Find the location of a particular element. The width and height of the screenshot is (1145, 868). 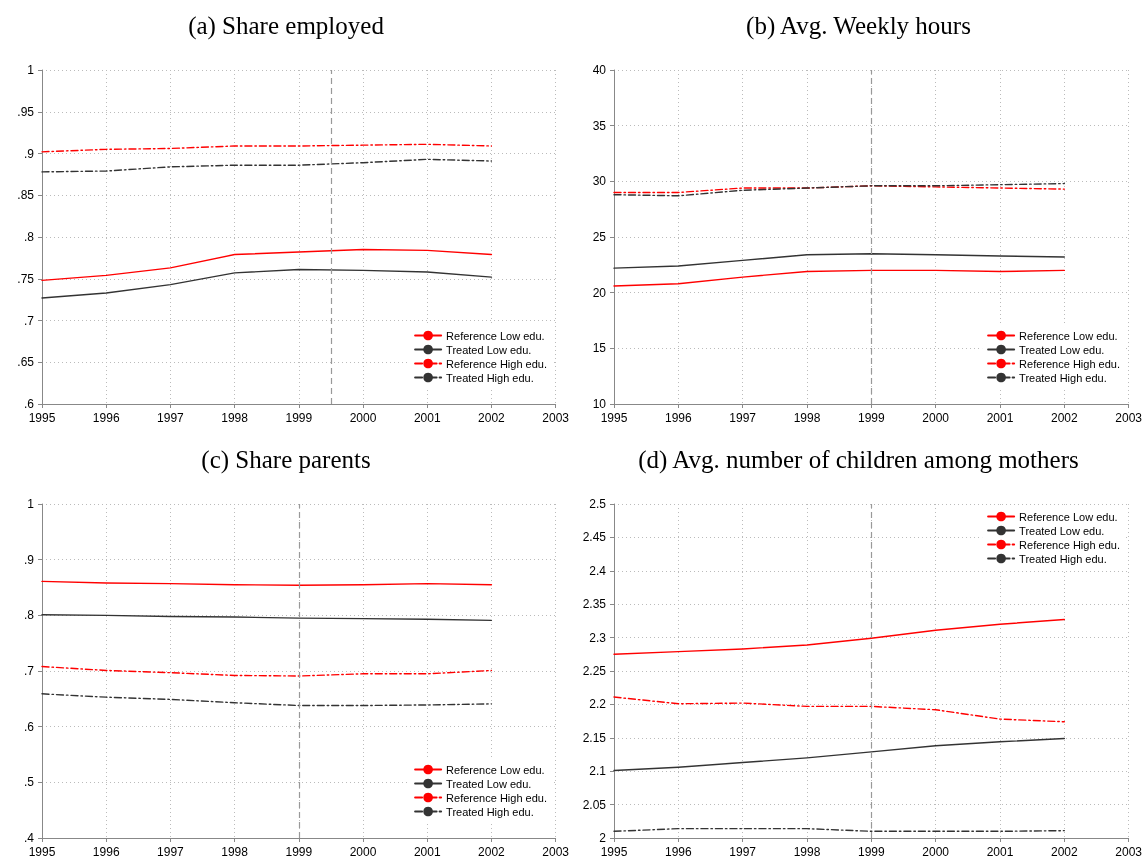

y-tick-label: 20 is located at coordinates (599, 292).